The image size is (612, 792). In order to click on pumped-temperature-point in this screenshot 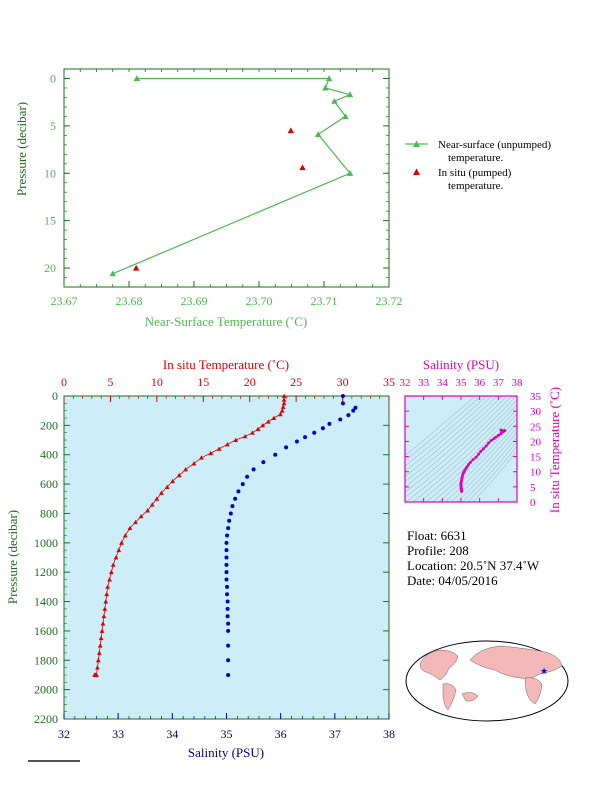, I will do `click(302, 167)`.